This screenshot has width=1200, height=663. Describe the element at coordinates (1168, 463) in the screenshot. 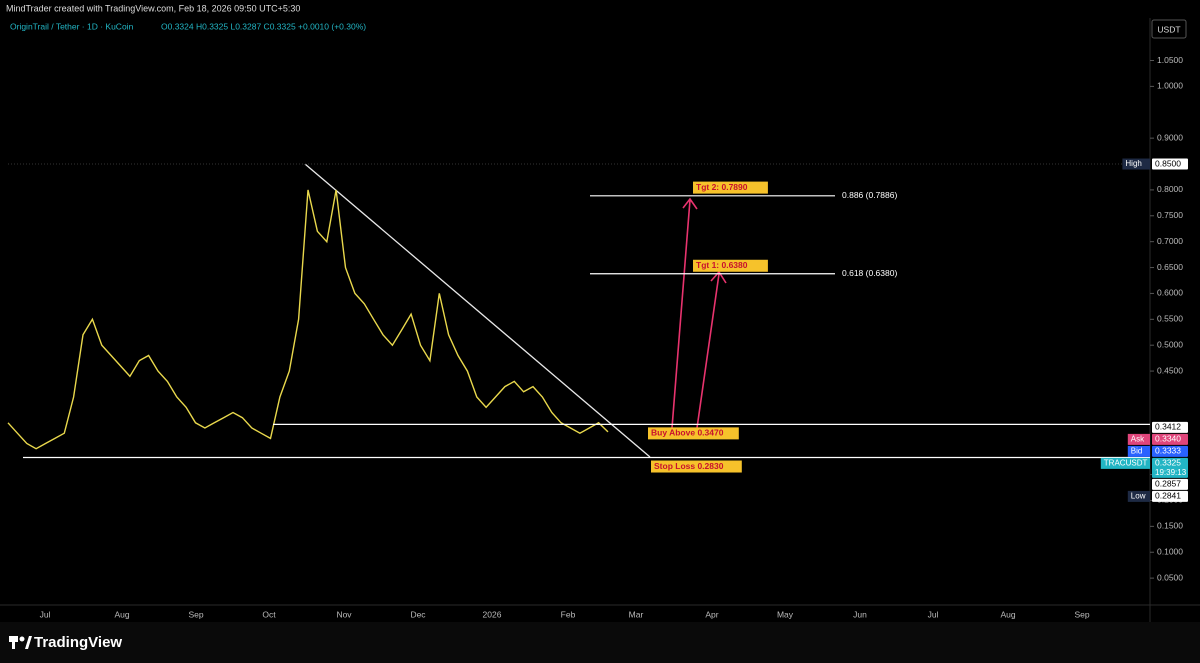

I see `price-badge-label: 0.3325` at that location.